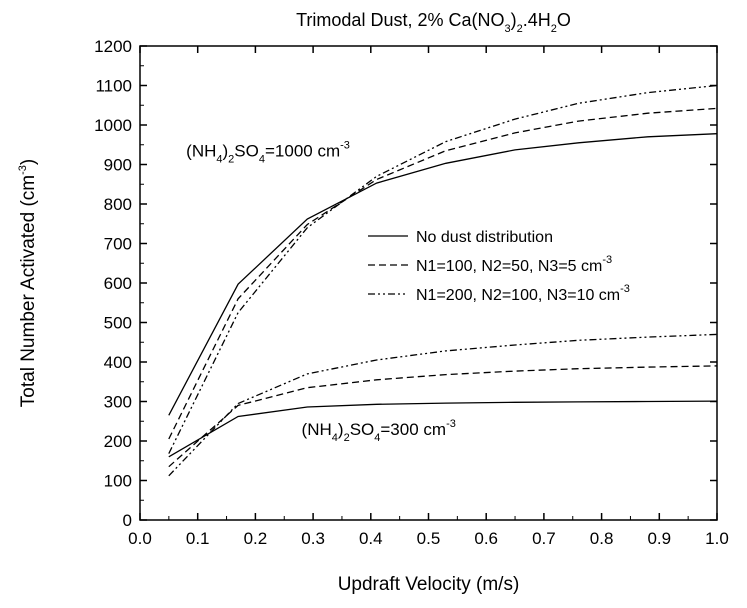 This screenshot has height=608, width=747. What do you see at coordinates (717, 538) in the screenshot?
I see `x-tick-label: 1.0` at bounding box center [717, 538].